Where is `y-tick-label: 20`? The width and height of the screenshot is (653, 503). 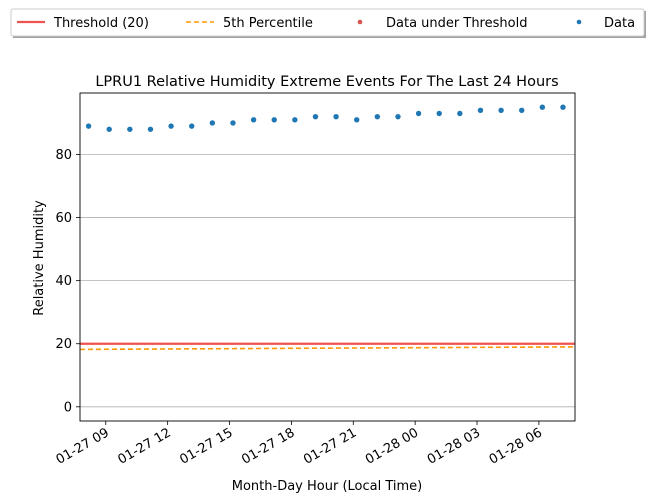
y-tick-label: 20 is located at coordinates (63, 344).